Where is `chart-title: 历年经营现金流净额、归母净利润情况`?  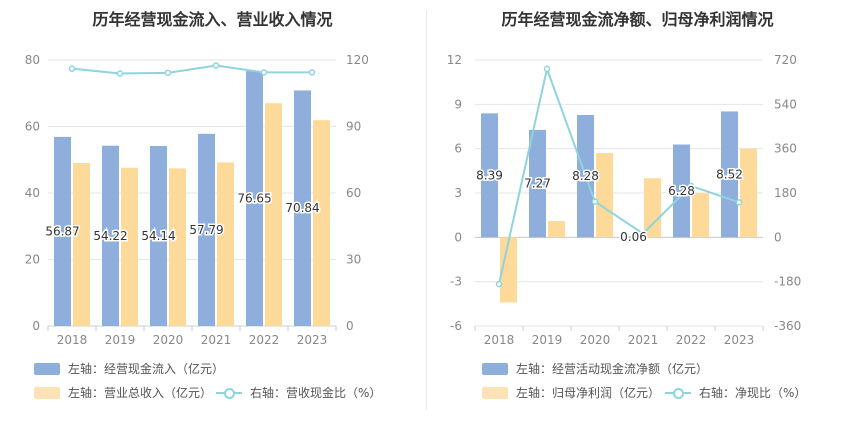
chart-title: 历年经营现金流净额、归母净利润情况 is located at coordinates (637, 19).